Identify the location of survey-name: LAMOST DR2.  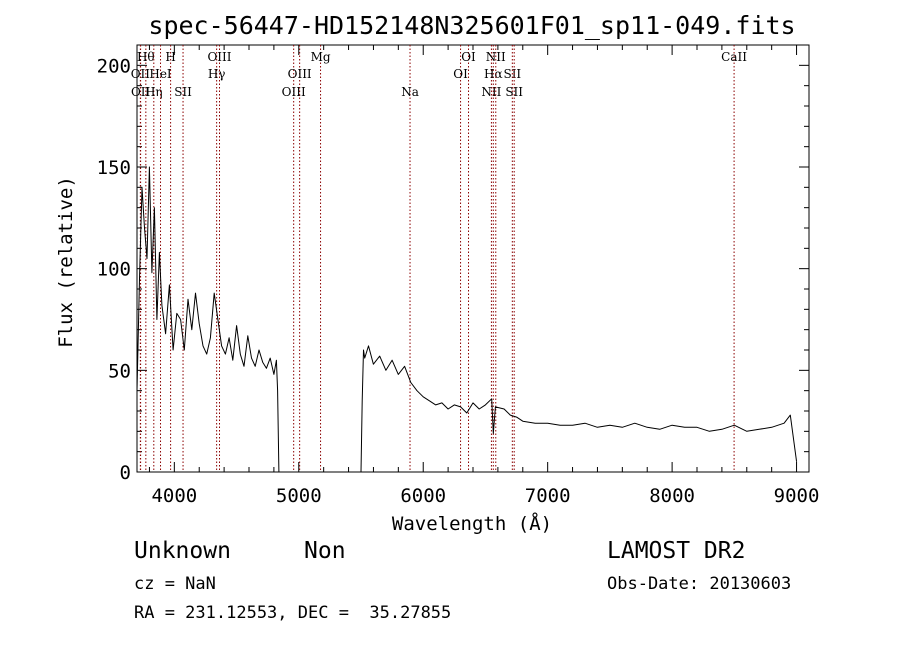
(676, 551).